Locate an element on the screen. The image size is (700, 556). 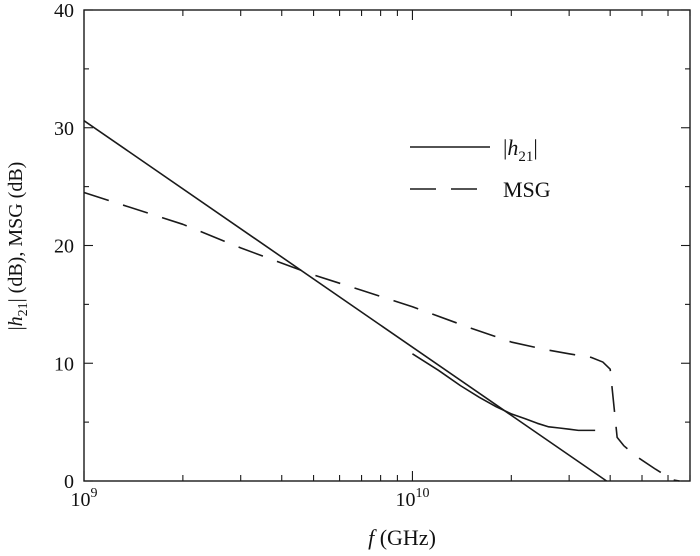
y-axis-label-symbol: h is located at coordinates (16, 321).